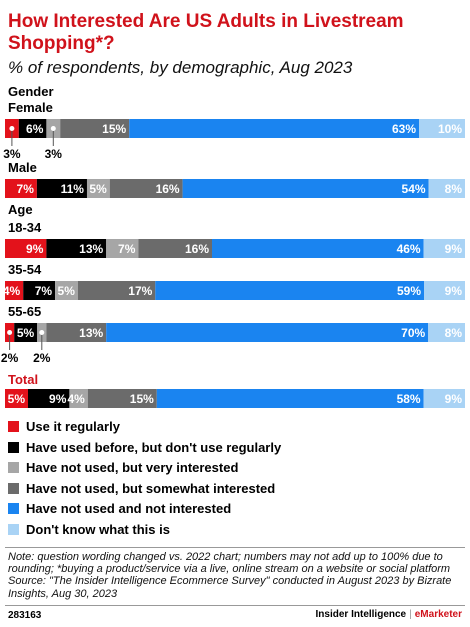 Image resolution: width=470 pixels, height=627 pixels. What do you see at coordinates (404, 129) in the screenshot?
I see `data-label: 63%` at bounding box center [404, 129].